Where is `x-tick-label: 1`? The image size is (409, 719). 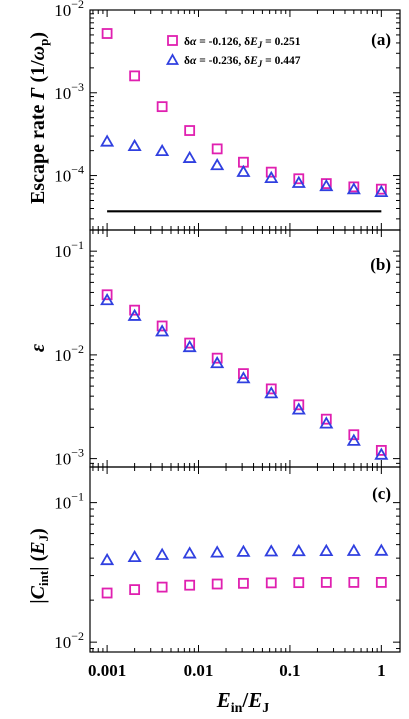 x-tick-label: 1 is located at coordinates (381, 670).